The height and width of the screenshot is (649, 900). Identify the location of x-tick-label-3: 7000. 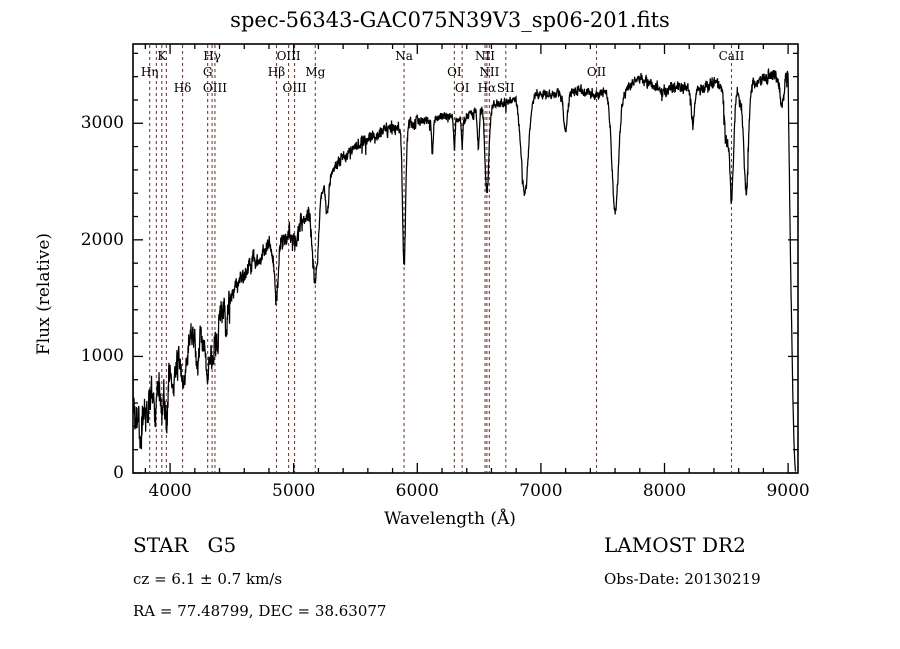
(541, 491).